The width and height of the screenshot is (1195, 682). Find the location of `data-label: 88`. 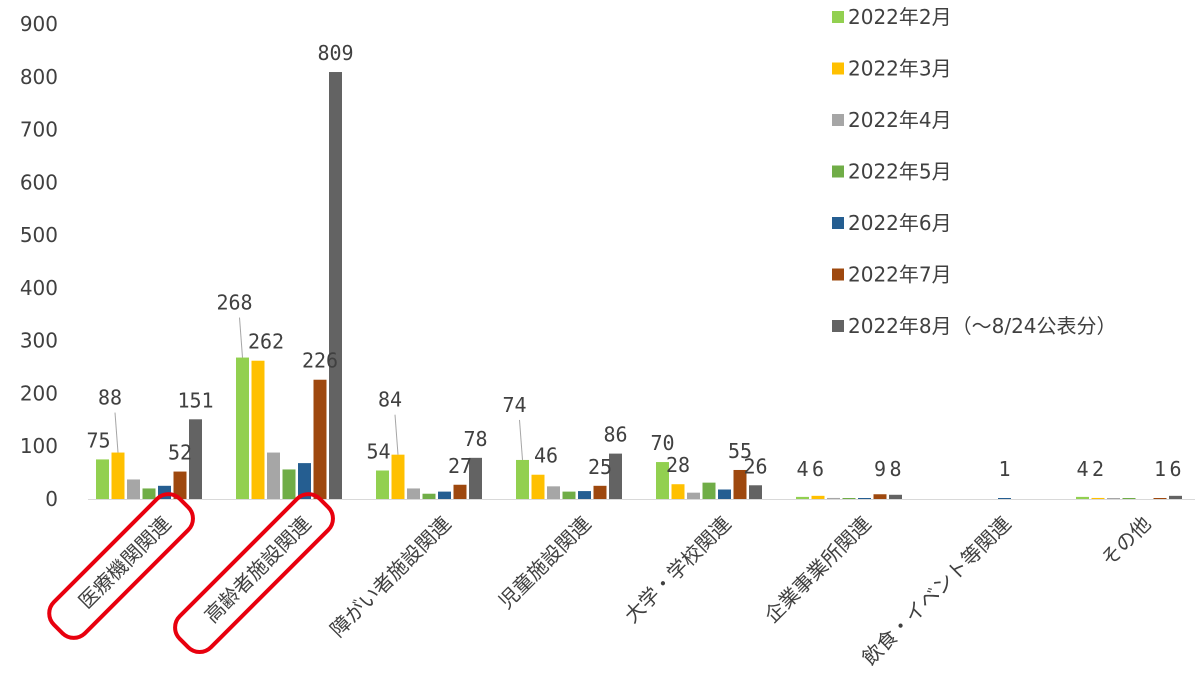

data-label: 88 is located at coordinates (110, 398).